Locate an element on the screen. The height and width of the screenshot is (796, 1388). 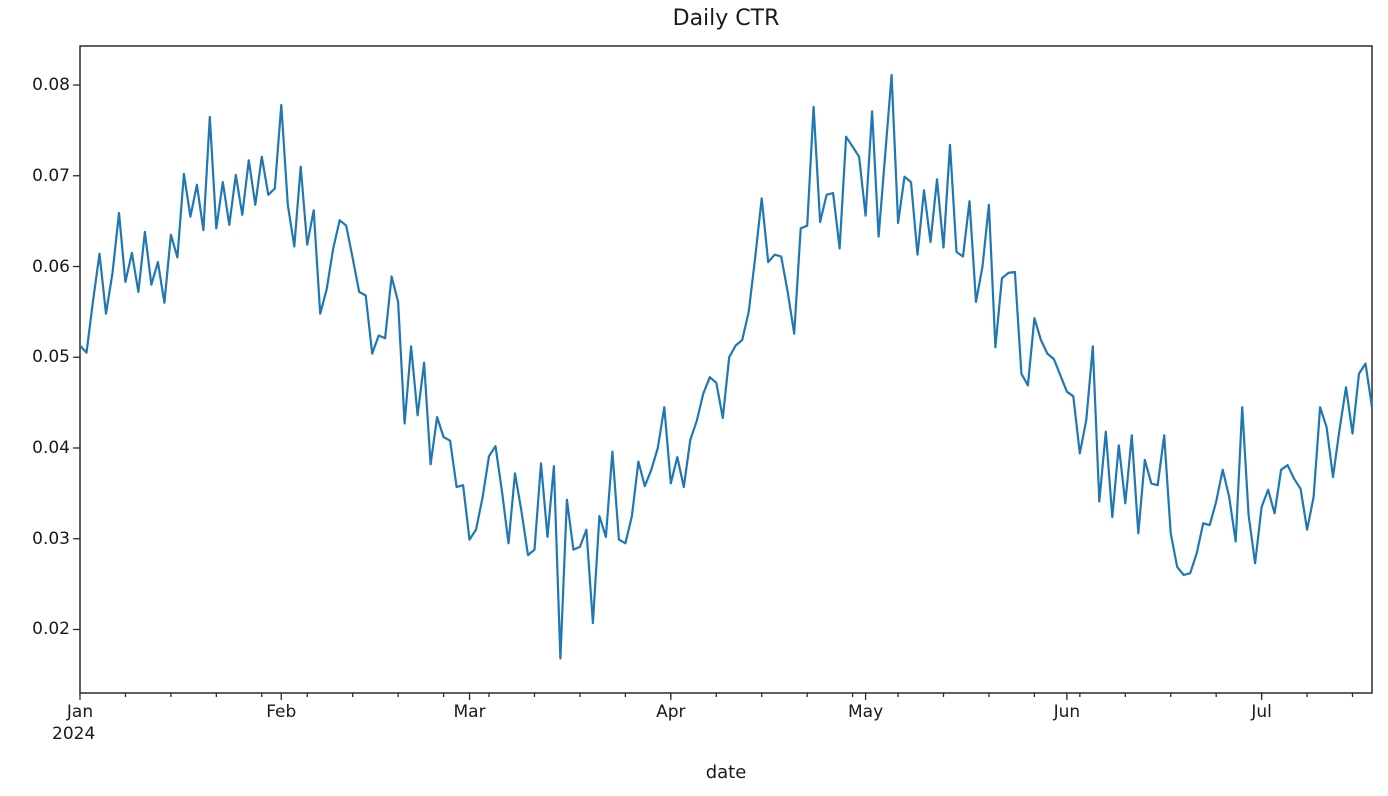
x-tick-label: Apr is located at coordinates (671, 712).